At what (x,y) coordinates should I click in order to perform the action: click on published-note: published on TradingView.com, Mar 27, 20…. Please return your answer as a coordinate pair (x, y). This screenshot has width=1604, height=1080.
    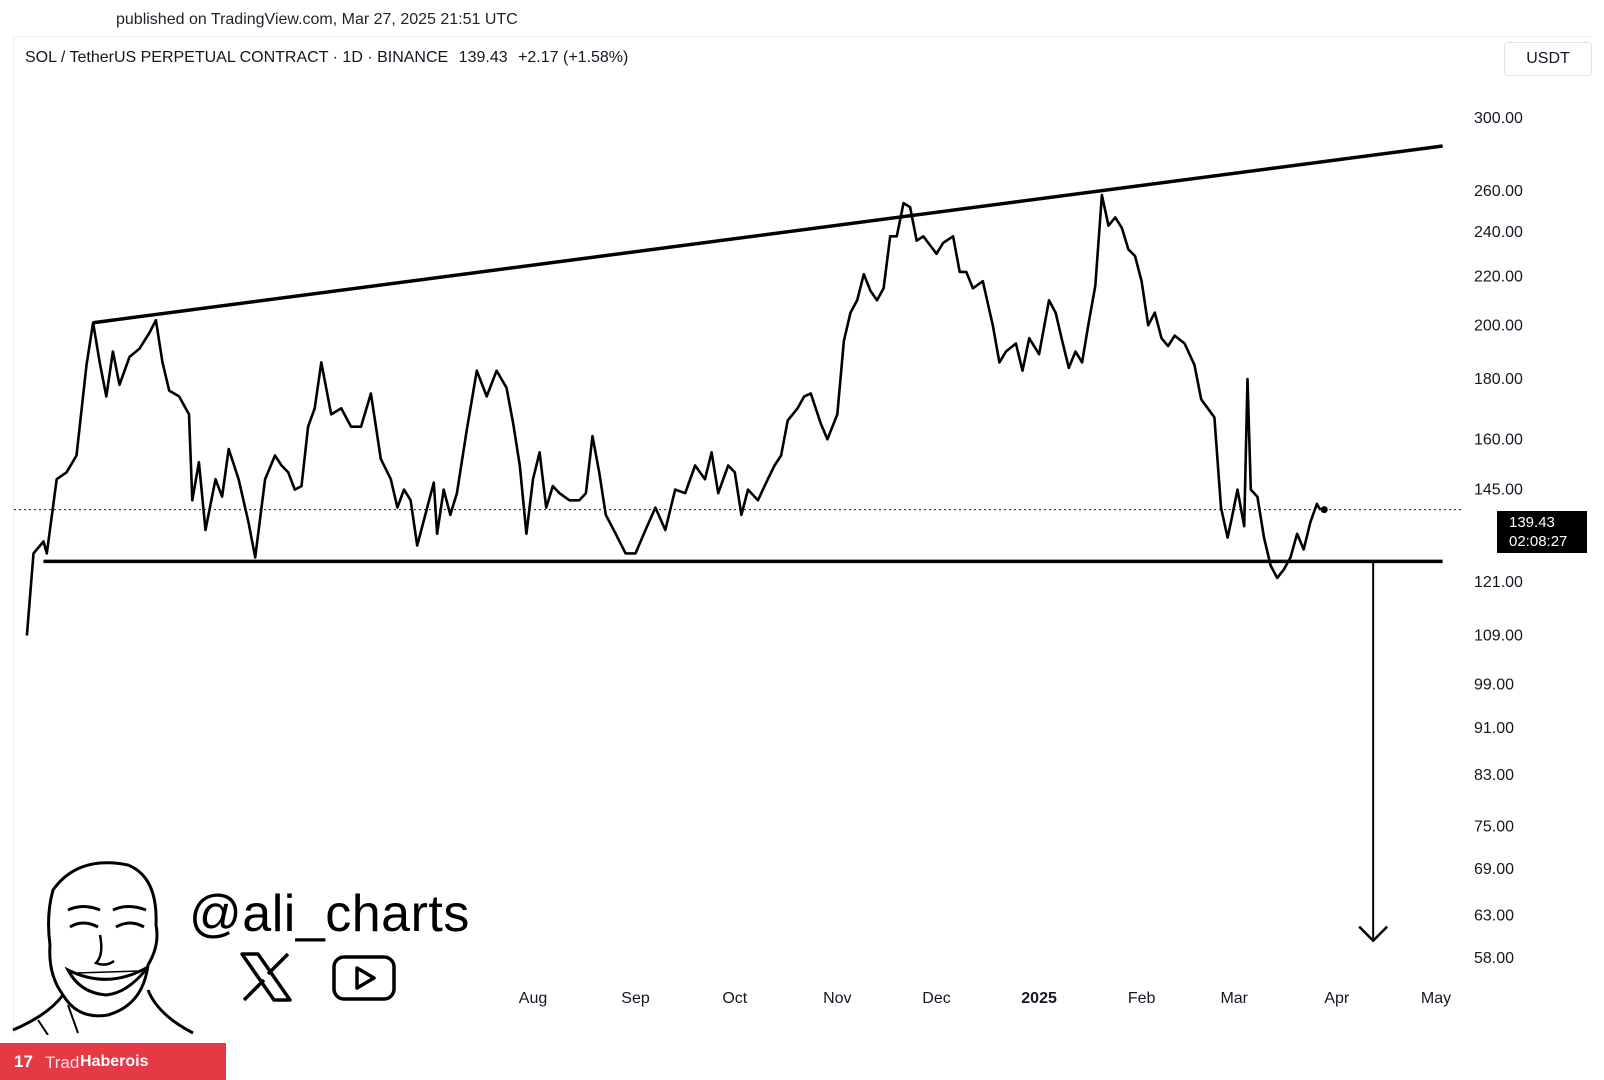
    Looking at the image, I should click on (317, 19).